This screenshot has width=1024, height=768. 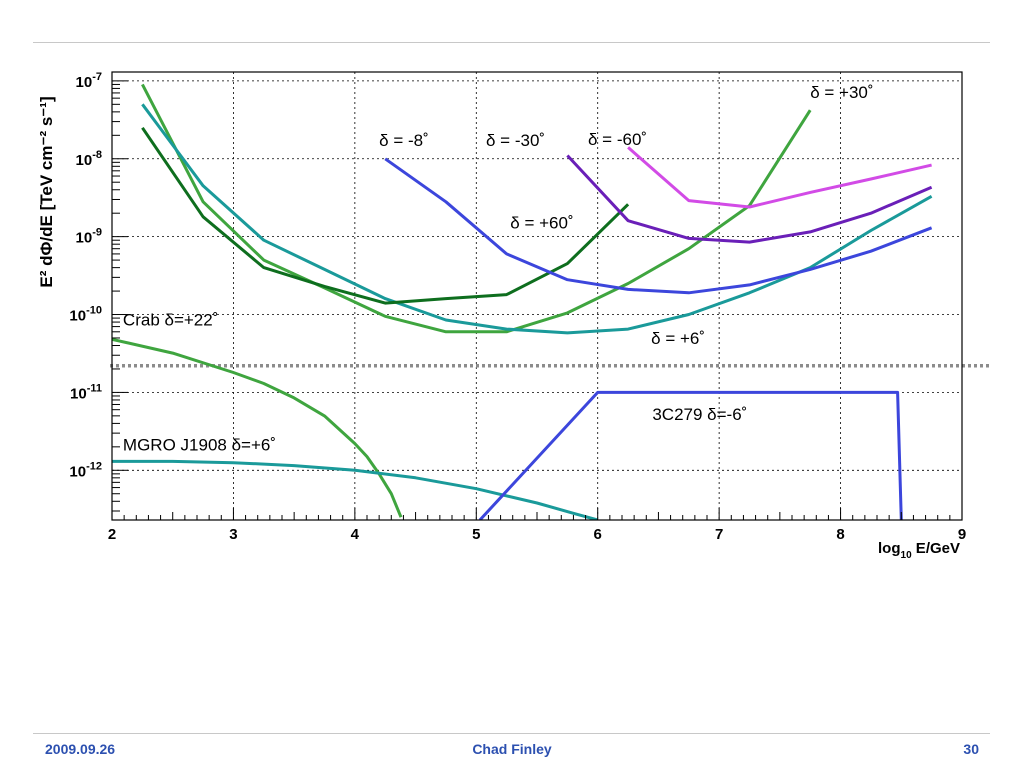 I want to click on series-annotation: MGRO J1908 δ=+6˚, so click(x=199, y=444).